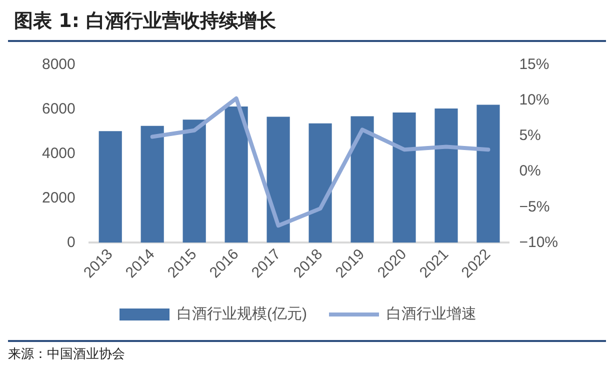  What do you see at coordinates (534, 207) in the screenshot?
I see `y2-tick-label: −5%` at bounding box center [534, 207].